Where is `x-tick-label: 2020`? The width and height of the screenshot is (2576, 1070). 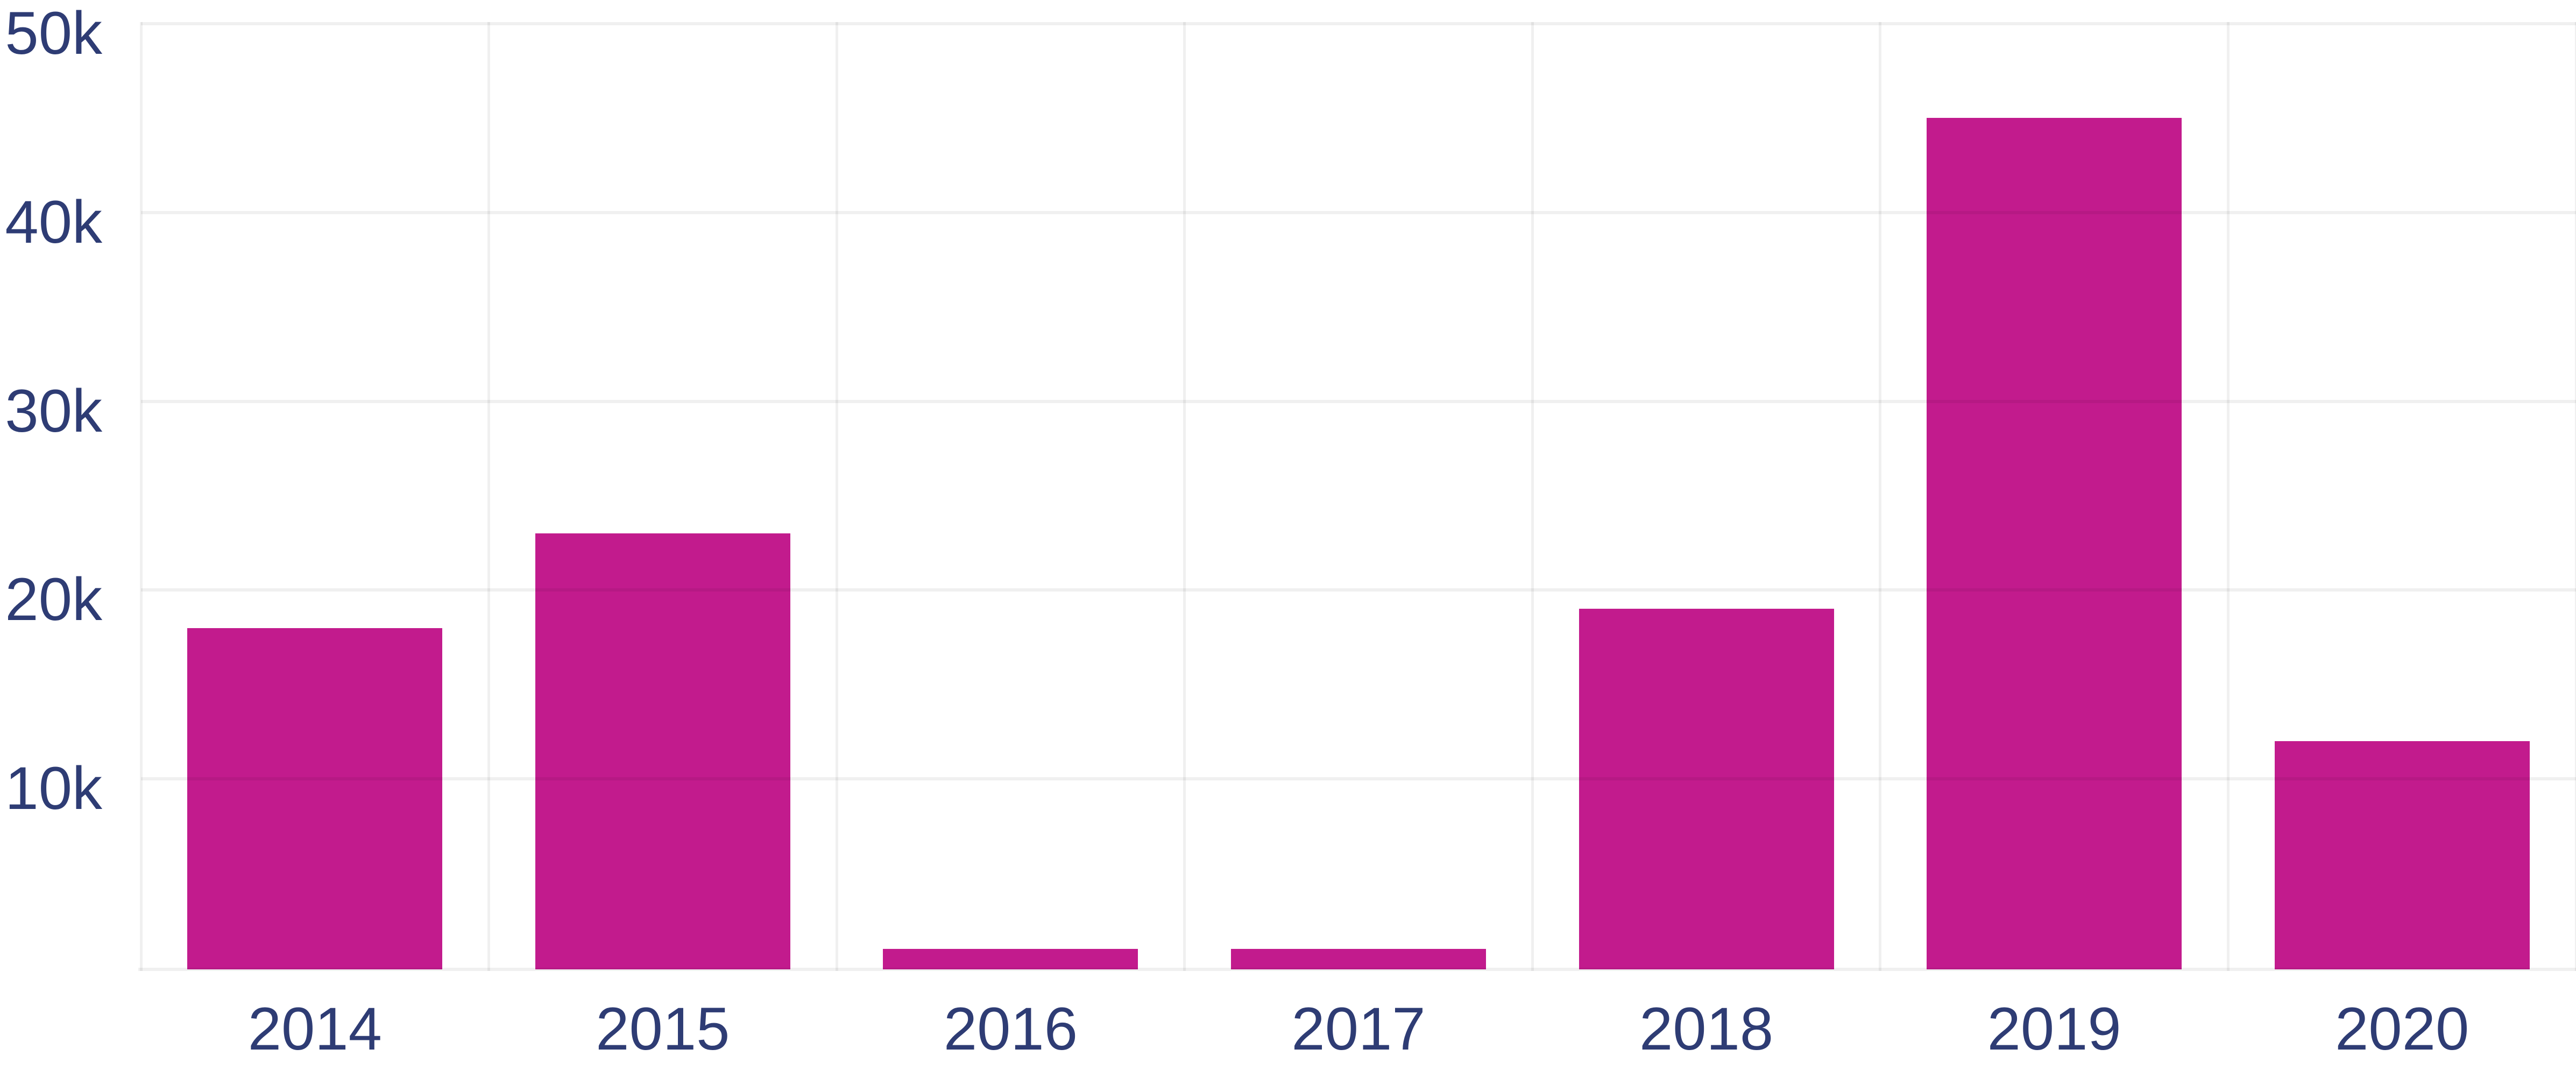
x-tick-label: 2020 is located at coordinates (2402, 1028).